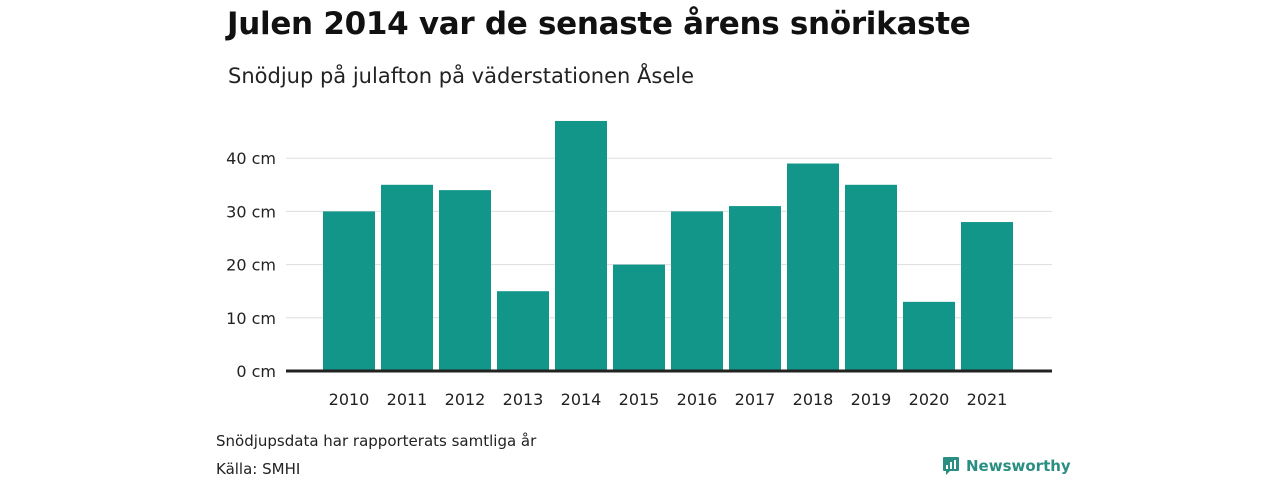  I want to click on x-tick-label: 2013, so click(523, 399).